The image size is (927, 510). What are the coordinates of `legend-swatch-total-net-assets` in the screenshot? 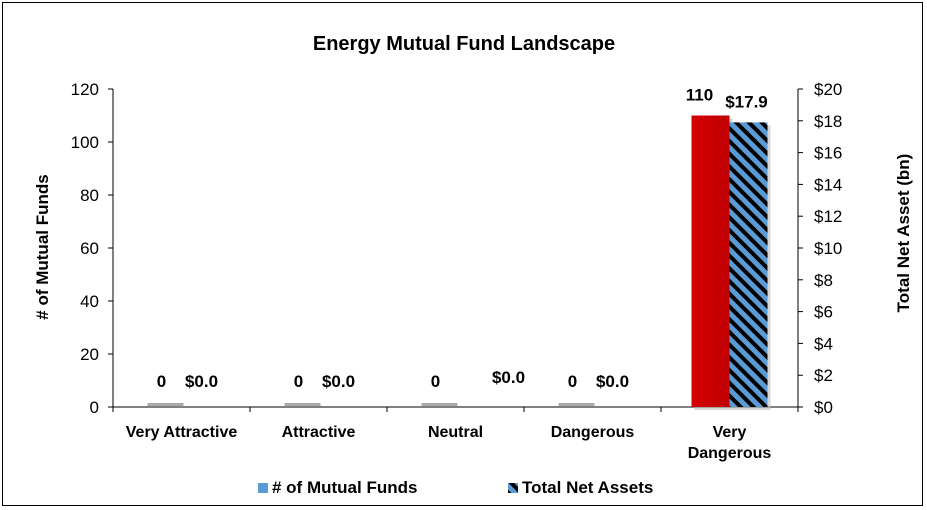 It's located at (513, 488).